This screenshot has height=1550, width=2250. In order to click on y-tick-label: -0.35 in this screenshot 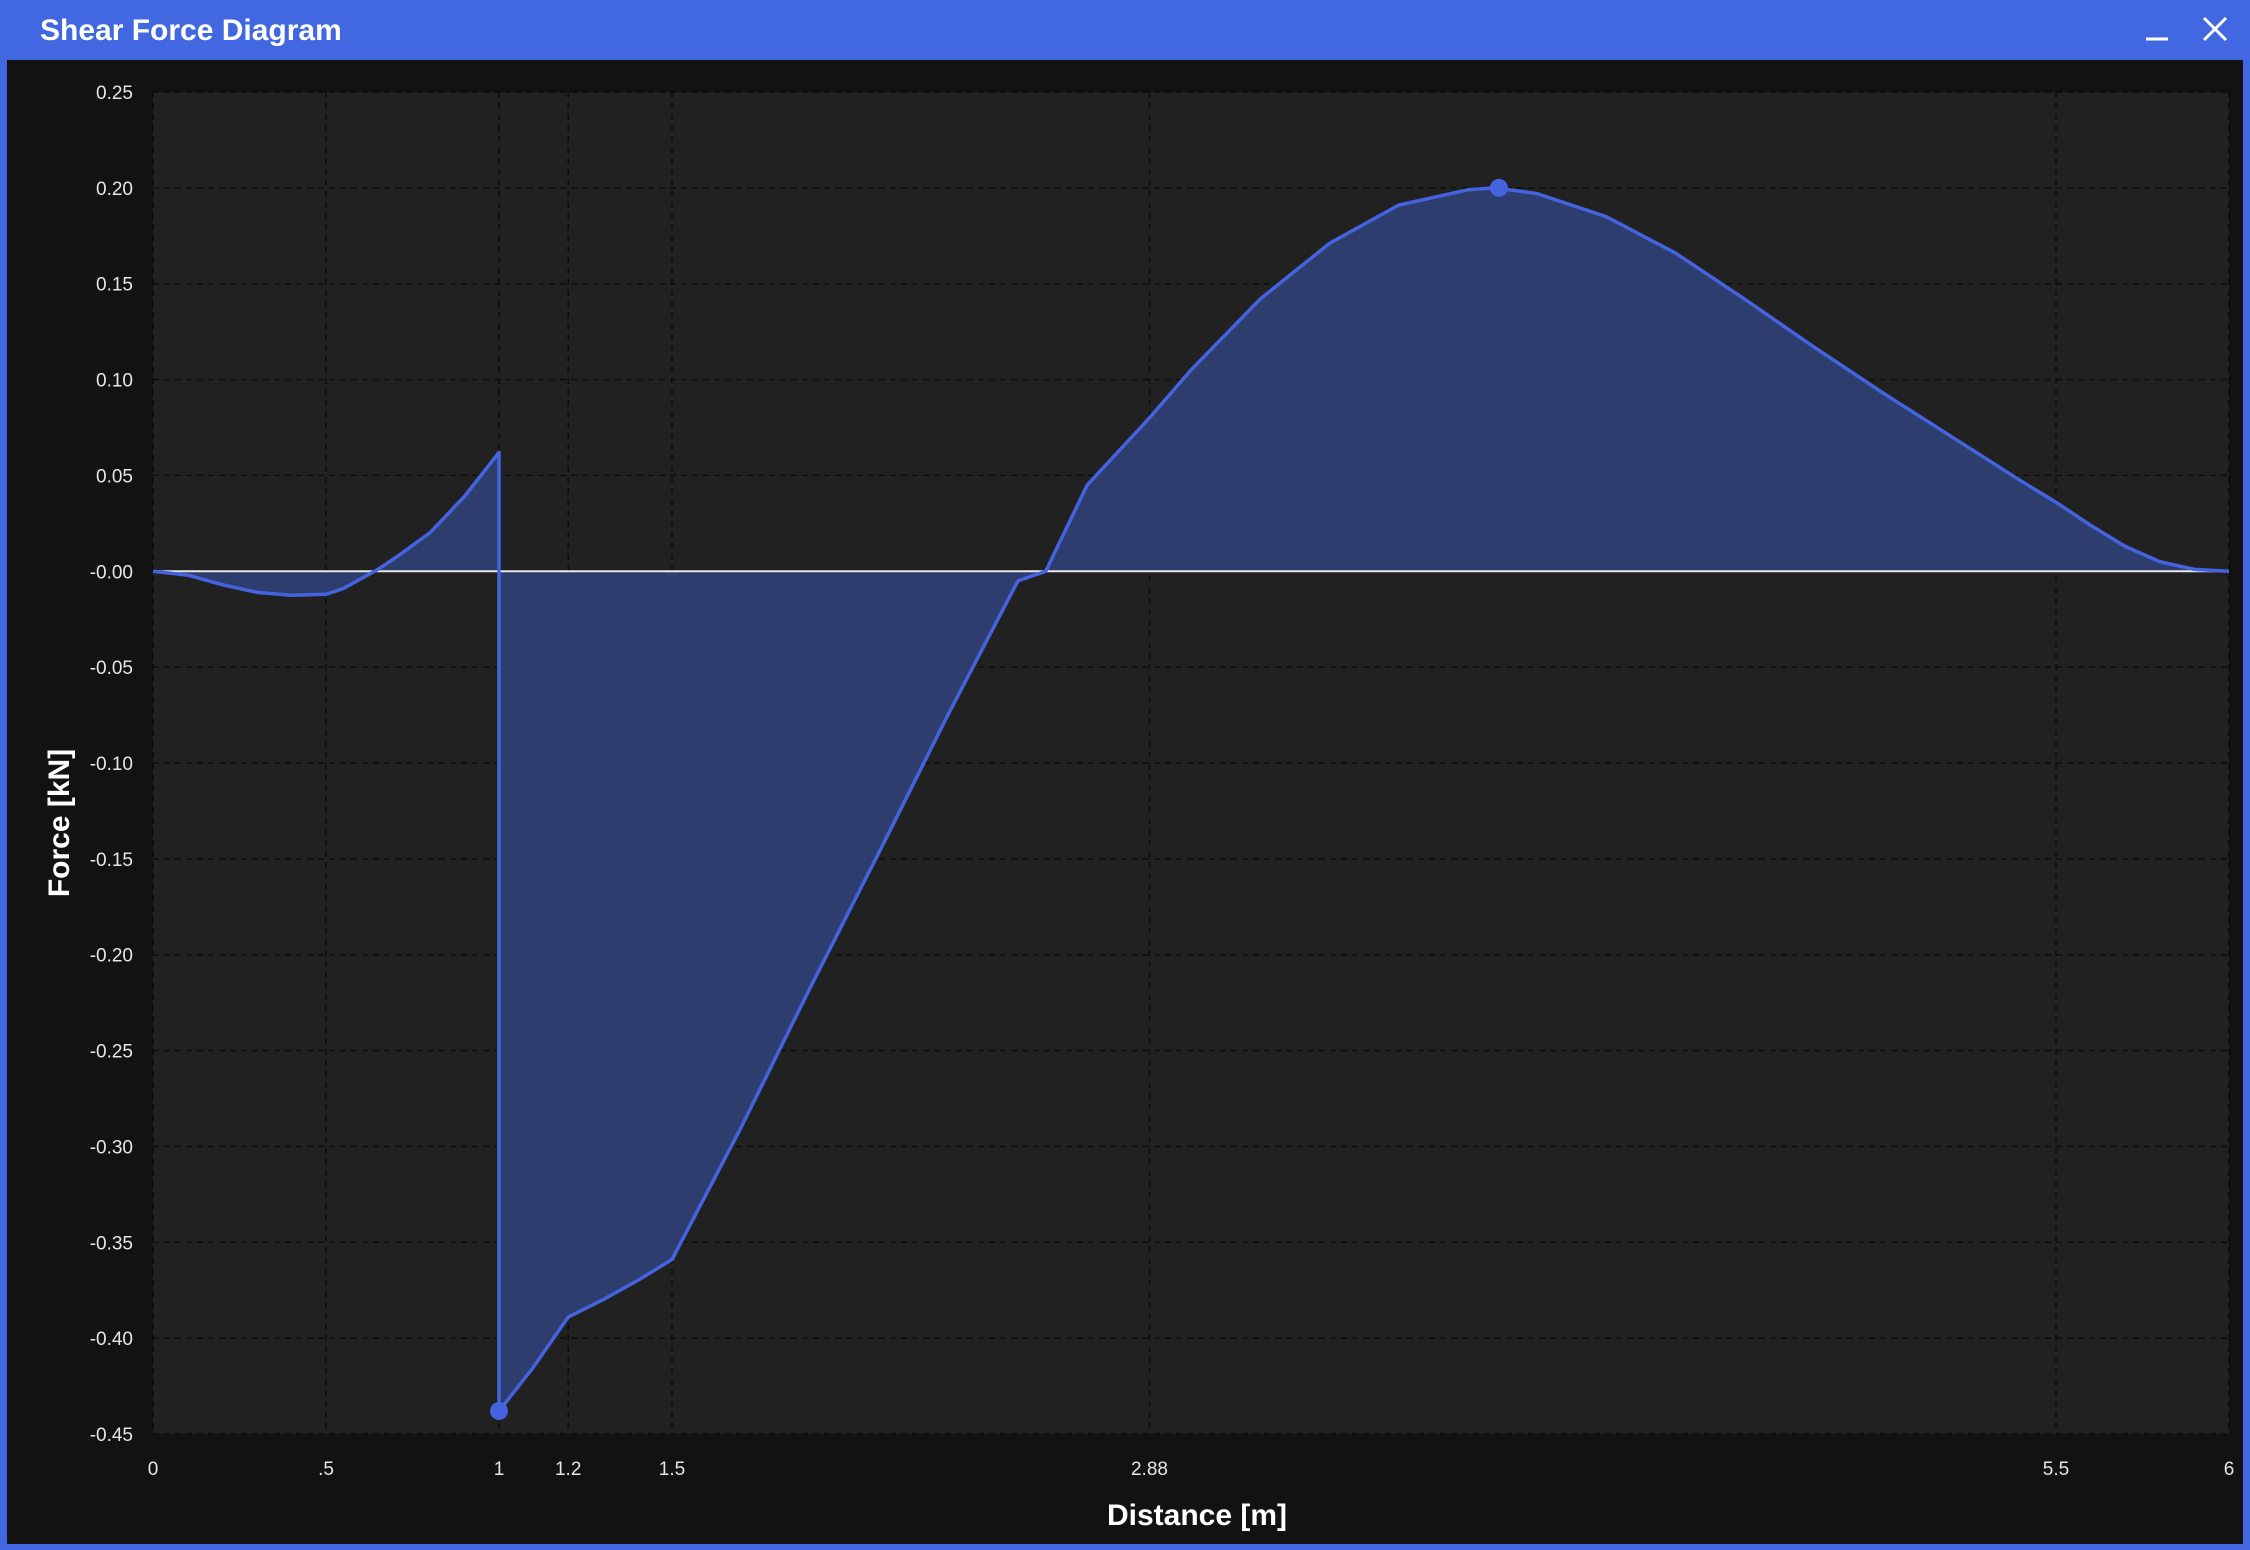, I will do `click(111, 1243)`.